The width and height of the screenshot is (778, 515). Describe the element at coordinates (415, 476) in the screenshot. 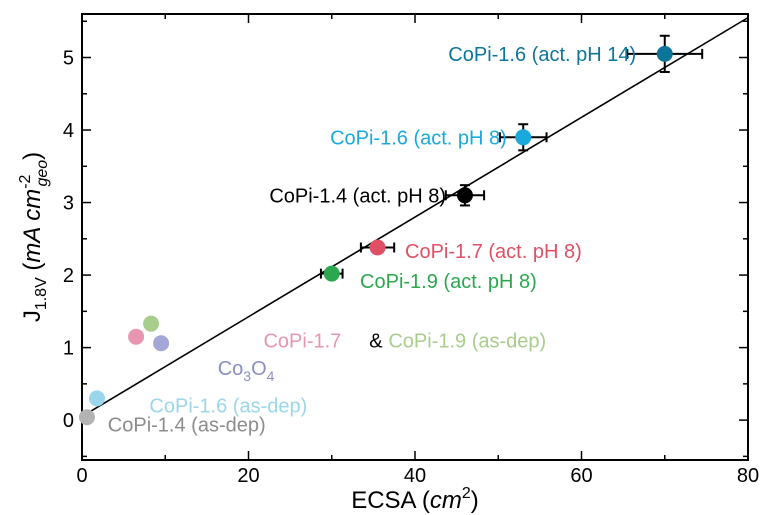

I see `x-tick-label: 40` at that location.